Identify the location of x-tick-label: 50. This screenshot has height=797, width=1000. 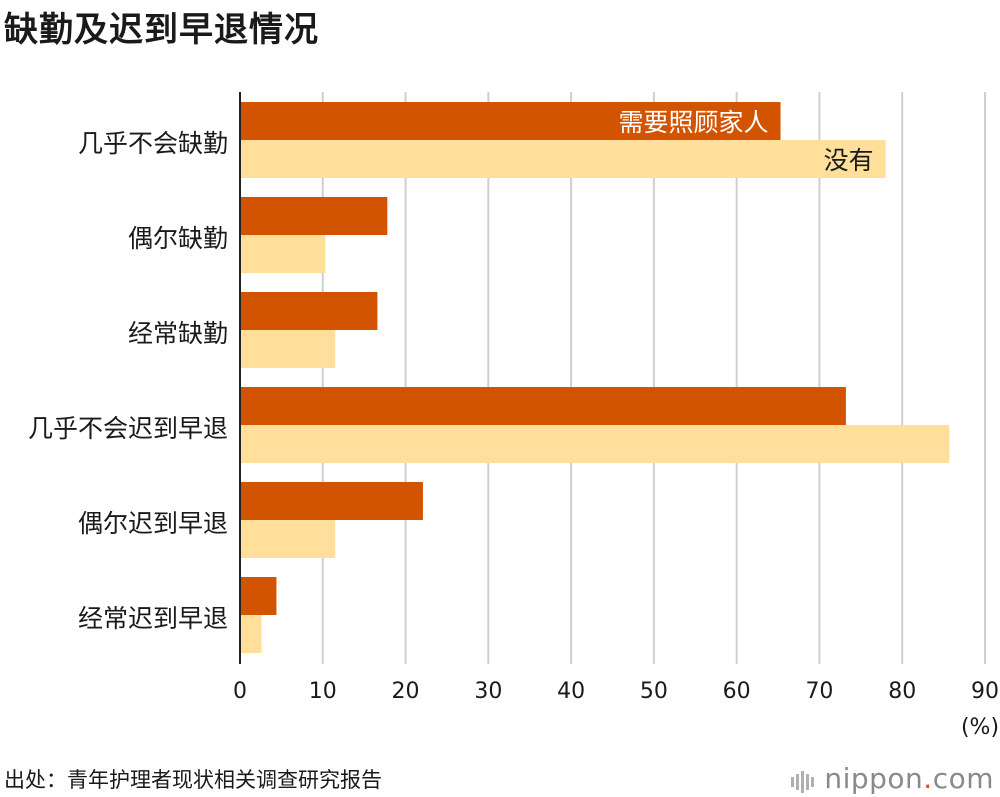
(654, 691).